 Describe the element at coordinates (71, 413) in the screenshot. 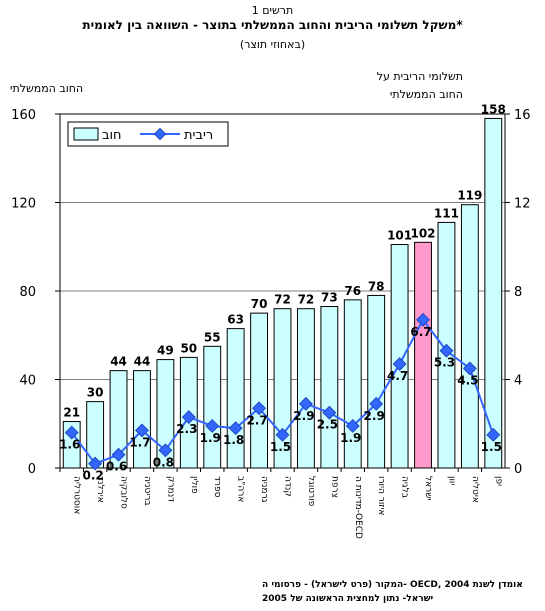

I see `debt-value-label: 21` at that location.